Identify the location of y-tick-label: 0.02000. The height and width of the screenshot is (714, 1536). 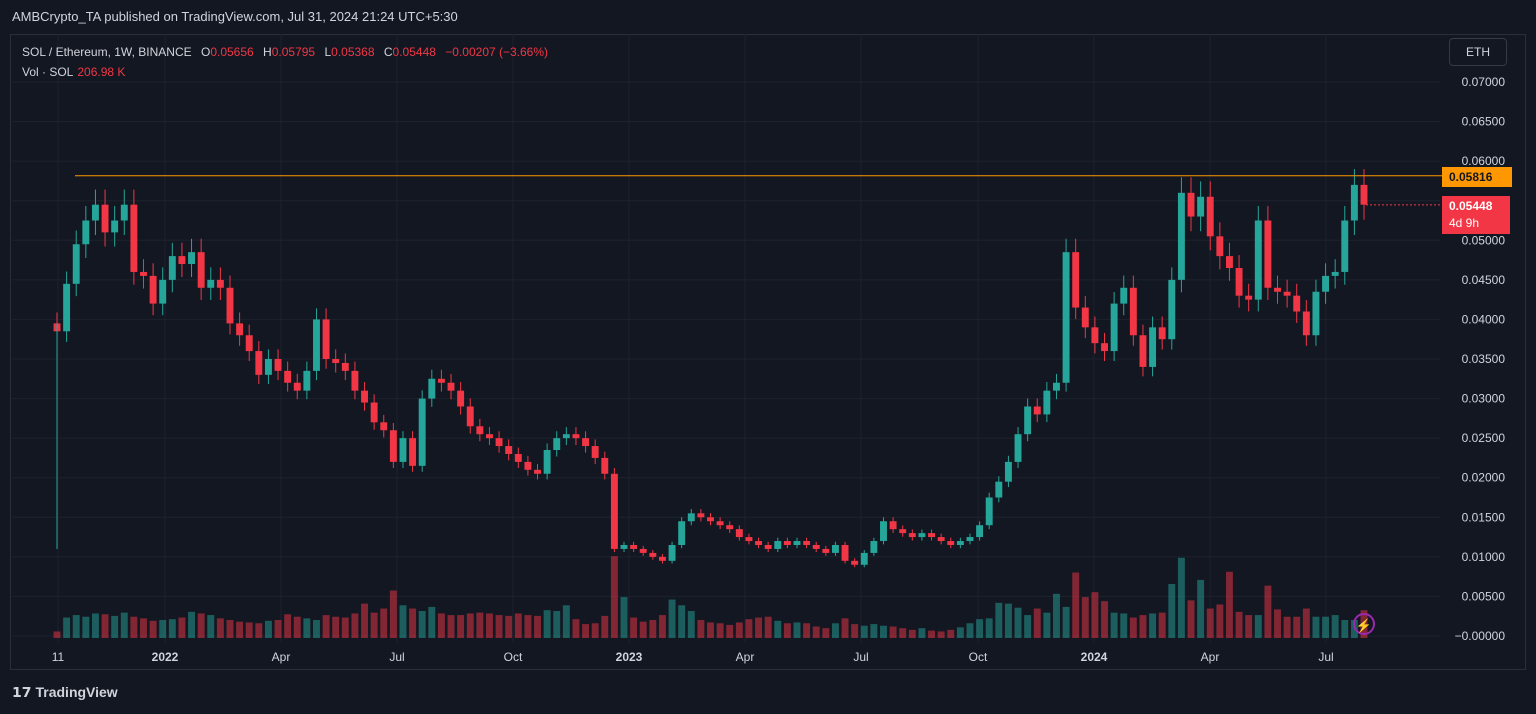
(1484, 478).